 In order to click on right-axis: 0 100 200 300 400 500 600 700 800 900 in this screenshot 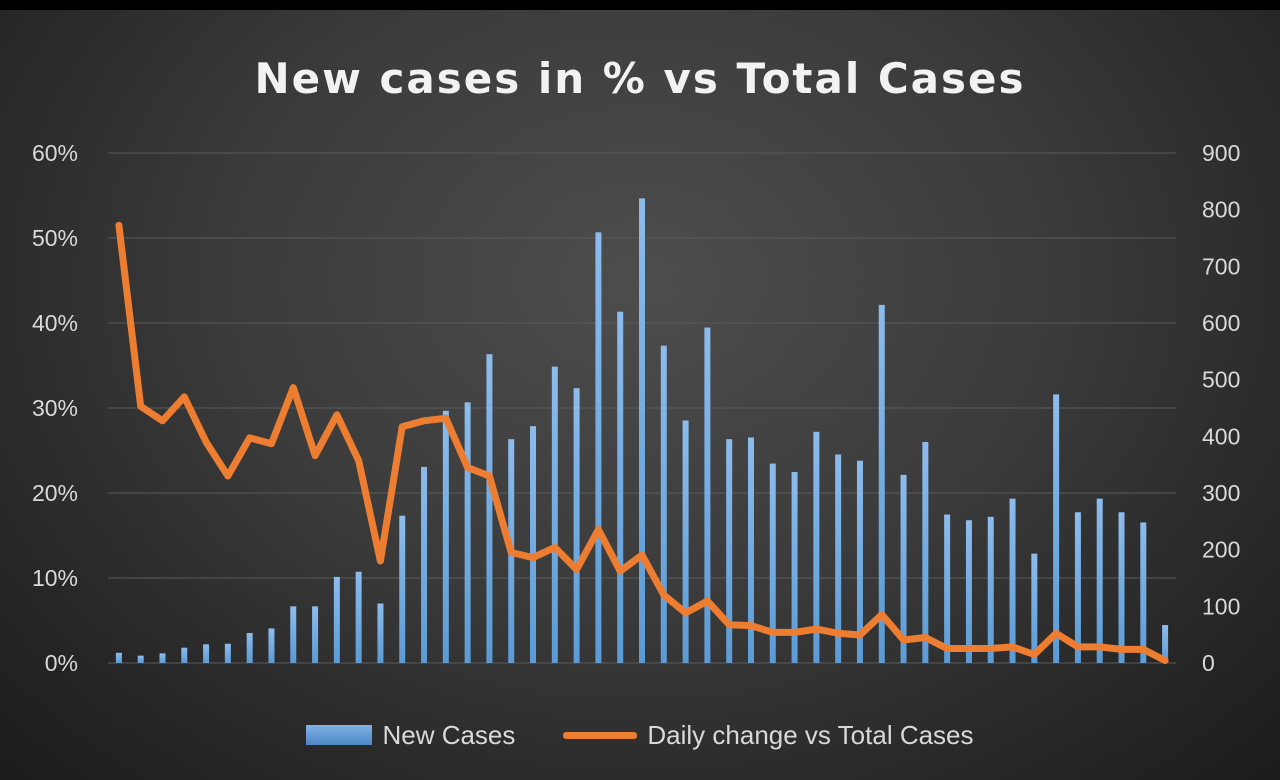, I will do `click(1221, 408)`.